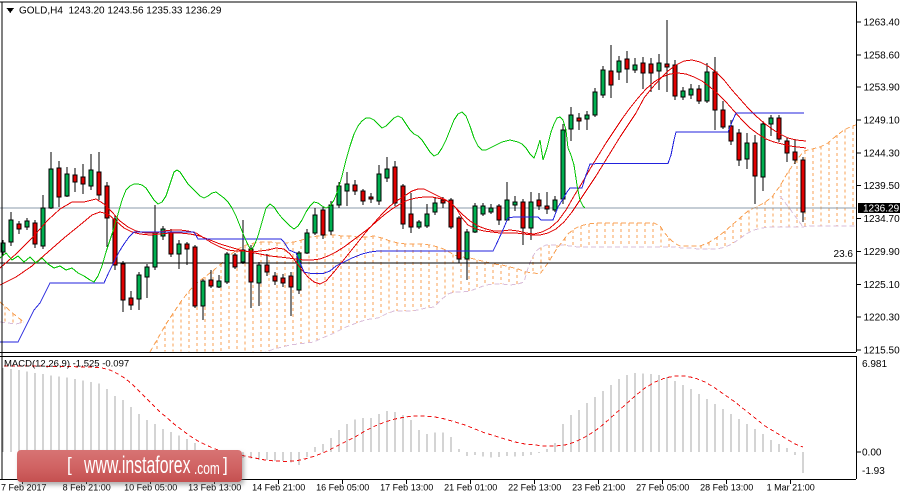 The height and width of the screenshot is (500, 900). Describe the element at coordinates (881, 209) in the screenshot. I see `svg-text: 1236.29` at that location.